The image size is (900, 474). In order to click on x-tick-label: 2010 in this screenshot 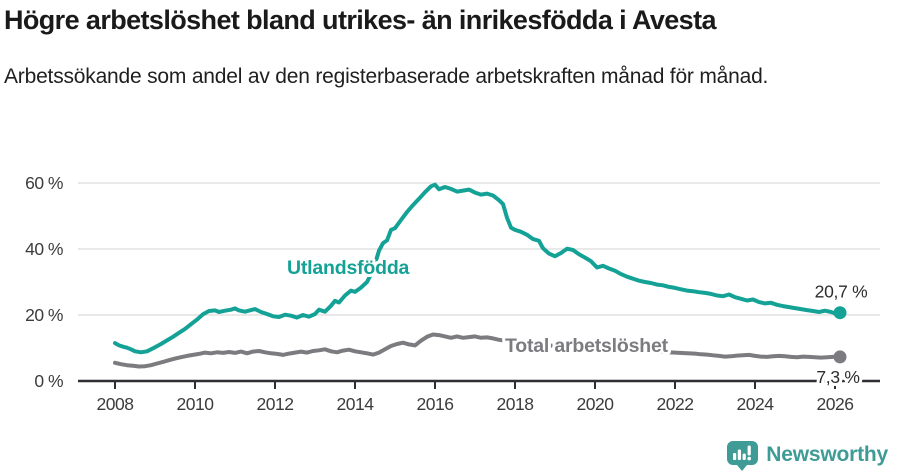, I will do `click(196, 404)`.